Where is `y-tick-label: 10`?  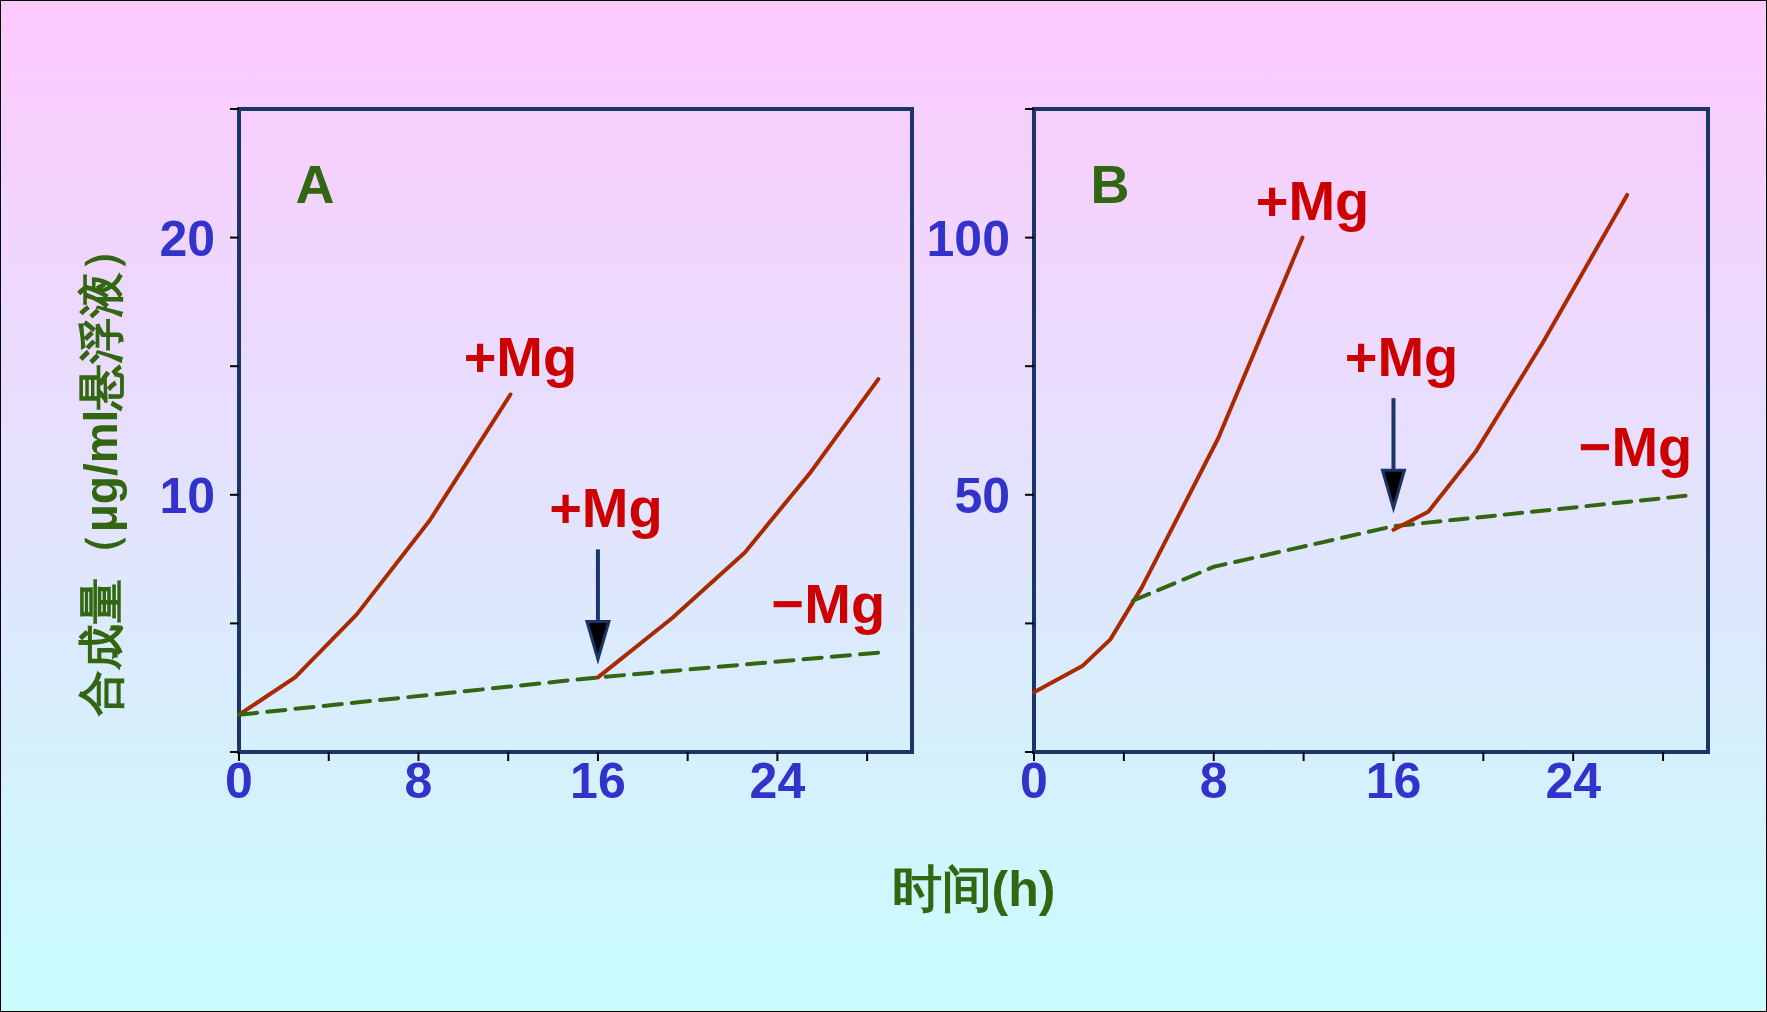
y-tick-label: 10 is located at coordinates (187, 495).